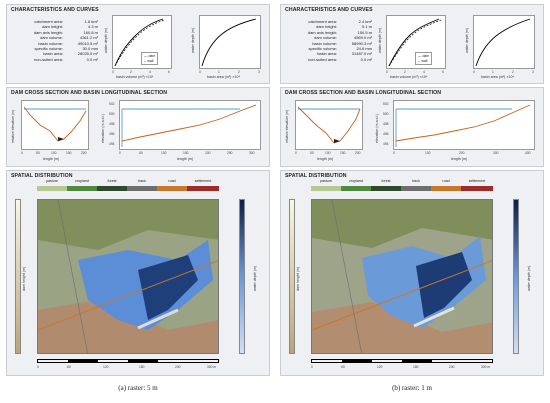  What do you see at coordinates (412, 388) in the screenshot?
I see `caption-b: (b) raster: 1 m` at bounding box center [412, 388].